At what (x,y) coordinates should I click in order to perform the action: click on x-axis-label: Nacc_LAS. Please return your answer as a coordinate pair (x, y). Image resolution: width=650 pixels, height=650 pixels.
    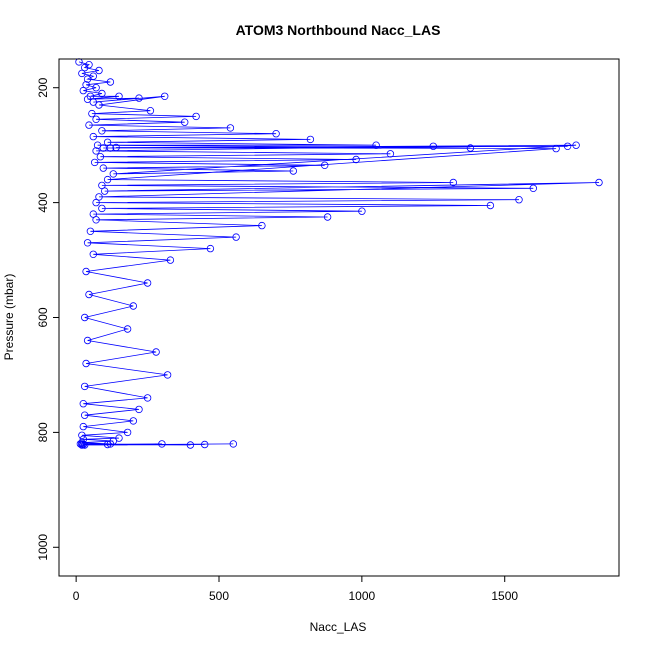
    Looking at the image, I should click on (338, 627).